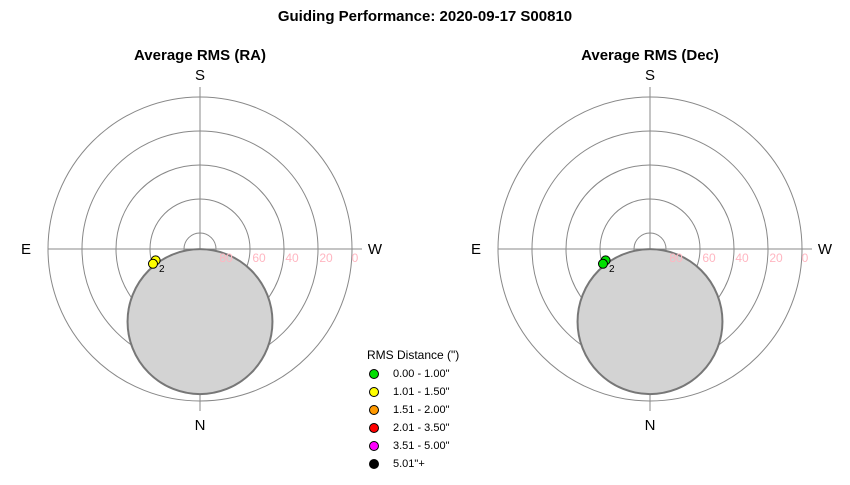  What do you see at coordinates (442, 464) in the screenshot?
I see `legend-item: 5.01"+` at bounding box center [442, 464].